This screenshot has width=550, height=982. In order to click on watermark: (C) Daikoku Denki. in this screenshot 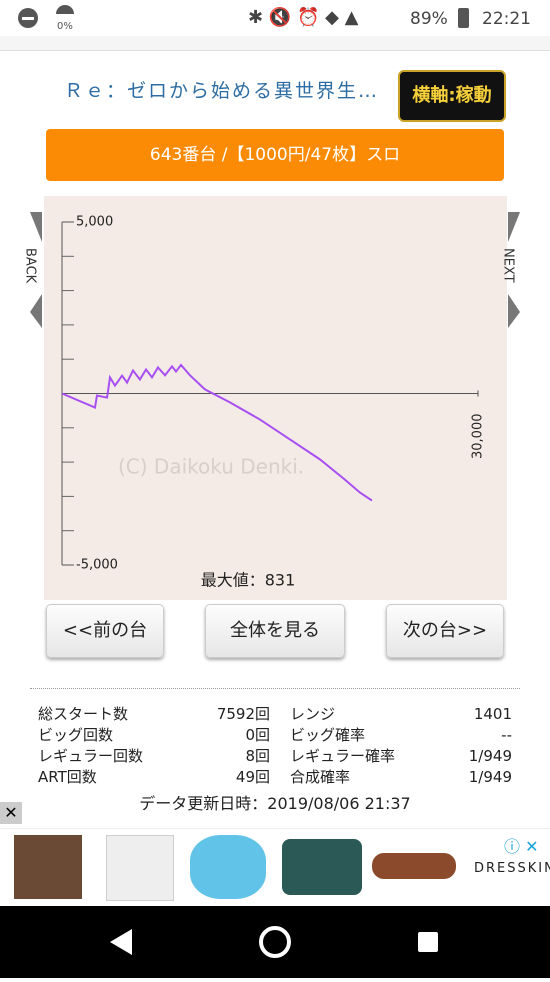, I will do `click(211, 467)`.